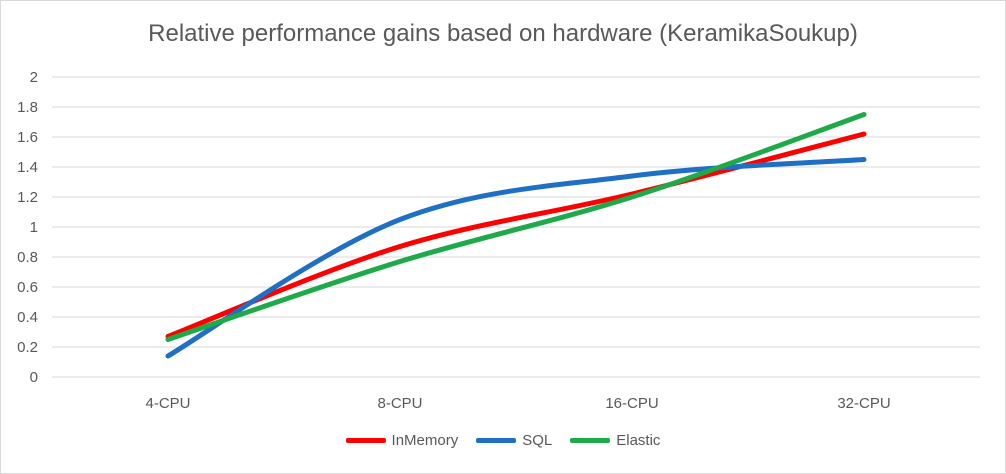 This screenshot has height=474, width=1006. What do you see at coordinates (631, 403) in the screenshot?
I see `x-tick-label: 16-CPU` at bounding box center [631, 403].